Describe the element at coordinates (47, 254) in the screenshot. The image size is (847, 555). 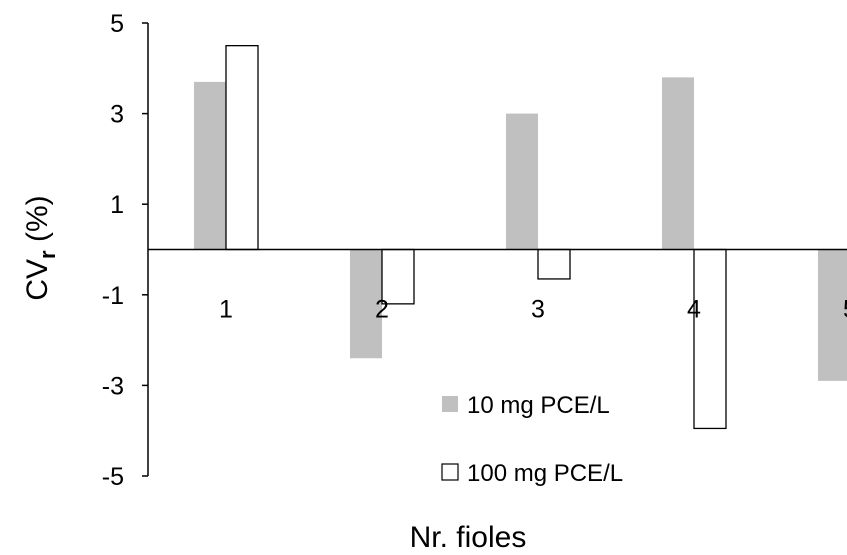
I see `y-axis-title-subscript: r` at that location.